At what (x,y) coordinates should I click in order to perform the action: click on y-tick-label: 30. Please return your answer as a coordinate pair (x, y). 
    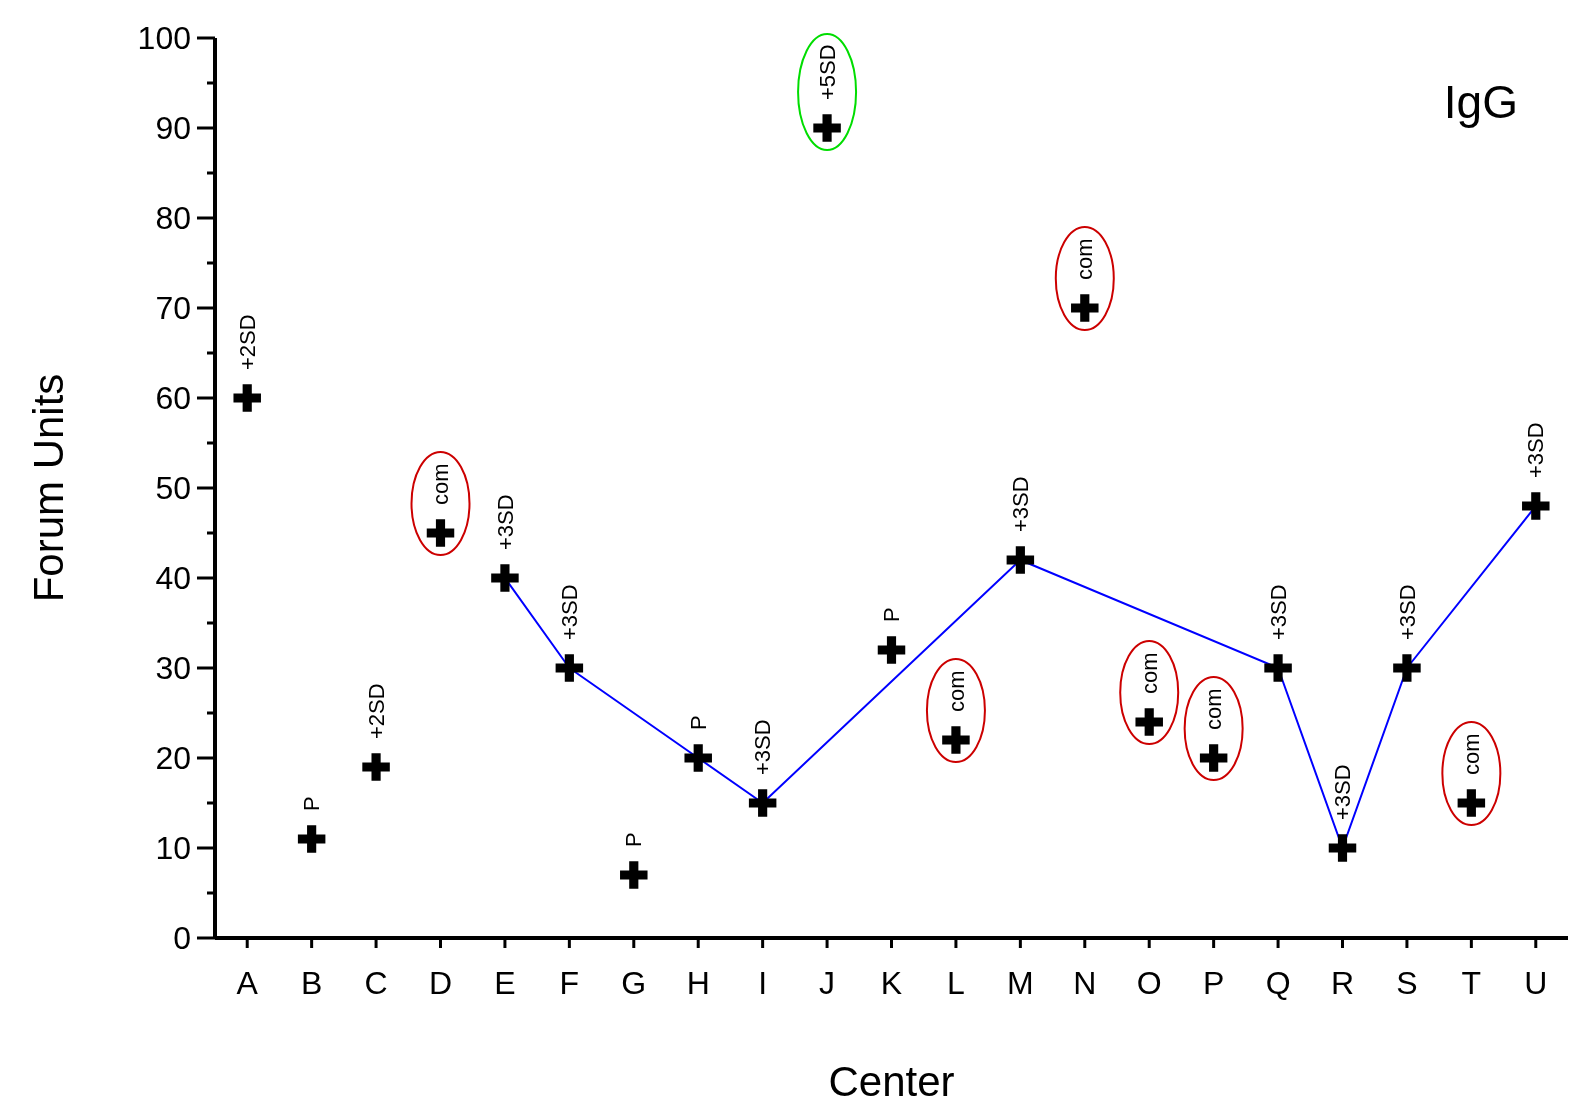
    Looking at the image, I should click on (173, 668).